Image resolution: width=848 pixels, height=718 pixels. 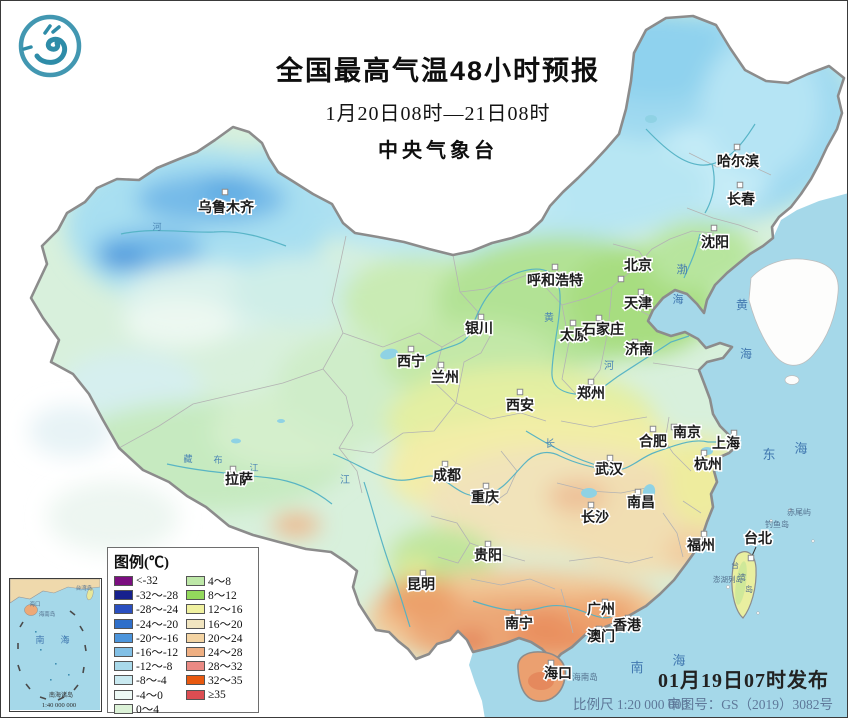 What do you see at coordinates (700, 545) in the screenshot?
I see `city-label: 福州` at bounding box center [700, 545].